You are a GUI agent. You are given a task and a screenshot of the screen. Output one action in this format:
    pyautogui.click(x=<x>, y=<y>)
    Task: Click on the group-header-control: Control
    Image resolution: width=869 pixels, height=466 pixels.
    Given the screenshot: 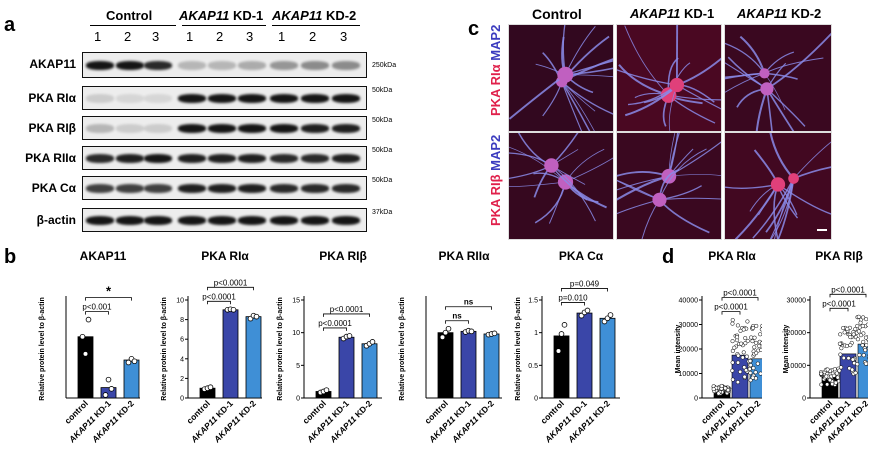 What is the action you would take?
    pyautogui.click(x=129, y=15)
    